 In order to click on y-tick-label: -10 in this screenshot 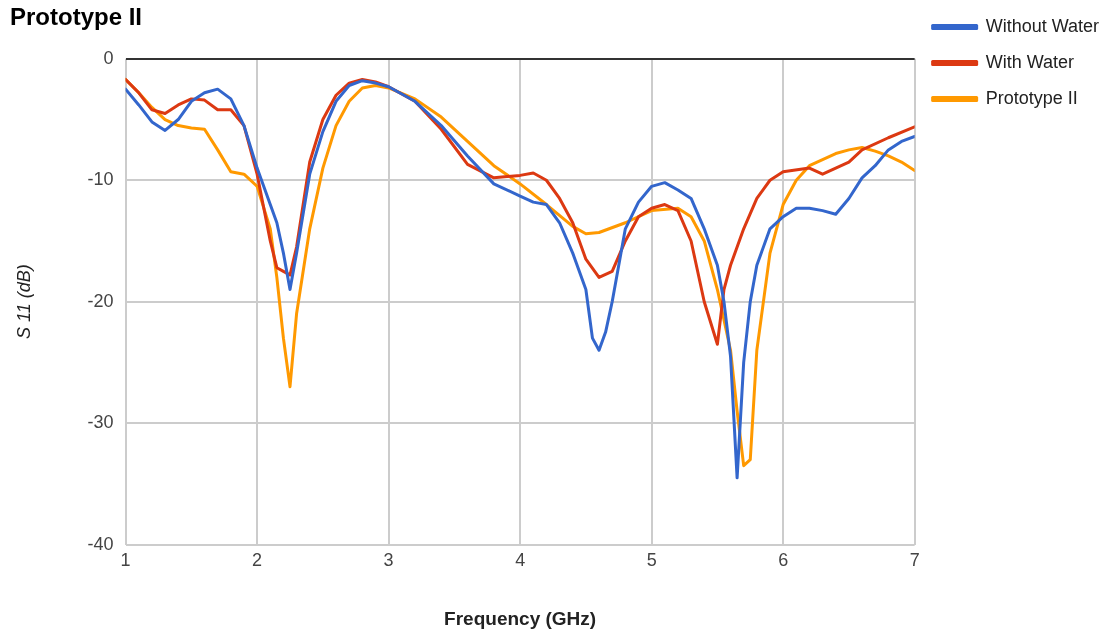, I will do `click(100, 179)`.